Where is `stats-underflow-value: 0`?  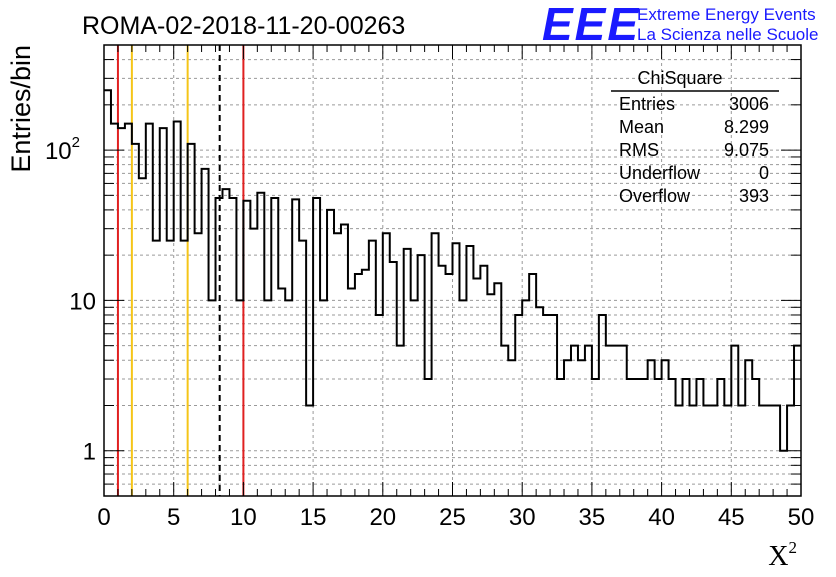
stats-underflow-value: 0 is located at coordinates (764, 173).